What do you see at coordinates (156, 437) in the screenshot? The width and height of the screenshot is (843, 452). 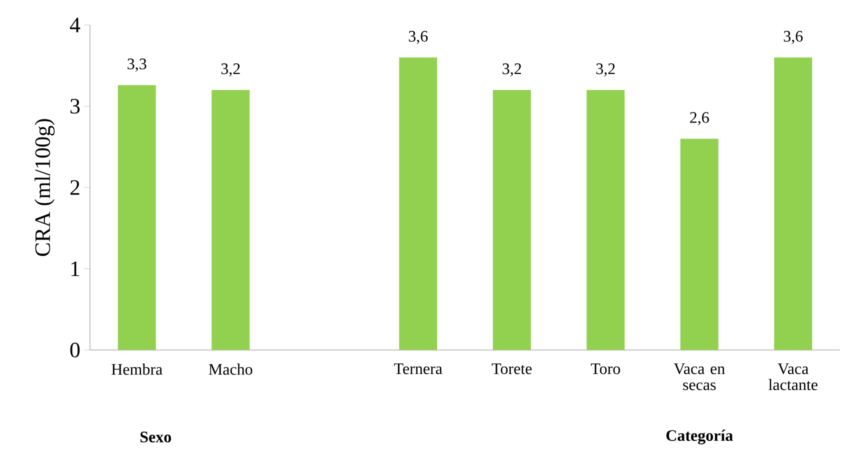 I see `text: Sexo` at bounding box center [156, 437].